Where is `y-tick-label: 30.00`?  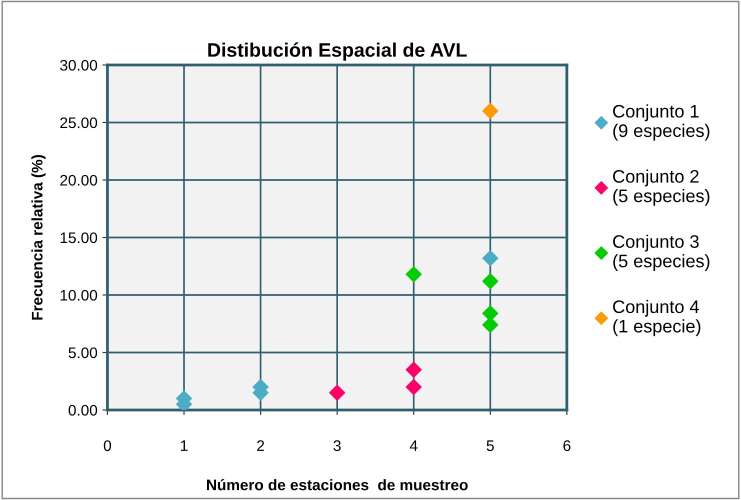
y-tick-label: 30.00 is located at coordinates (79, 65).